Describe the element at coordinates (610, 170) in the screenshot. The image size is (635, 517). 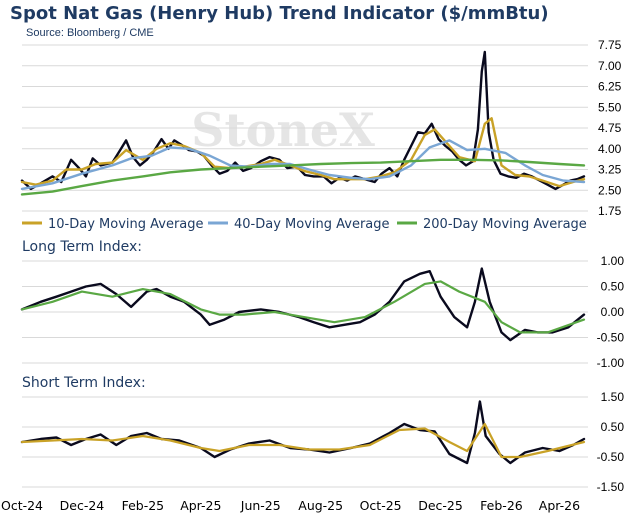
I see `price-y-tick-label: 3.25` at that location.